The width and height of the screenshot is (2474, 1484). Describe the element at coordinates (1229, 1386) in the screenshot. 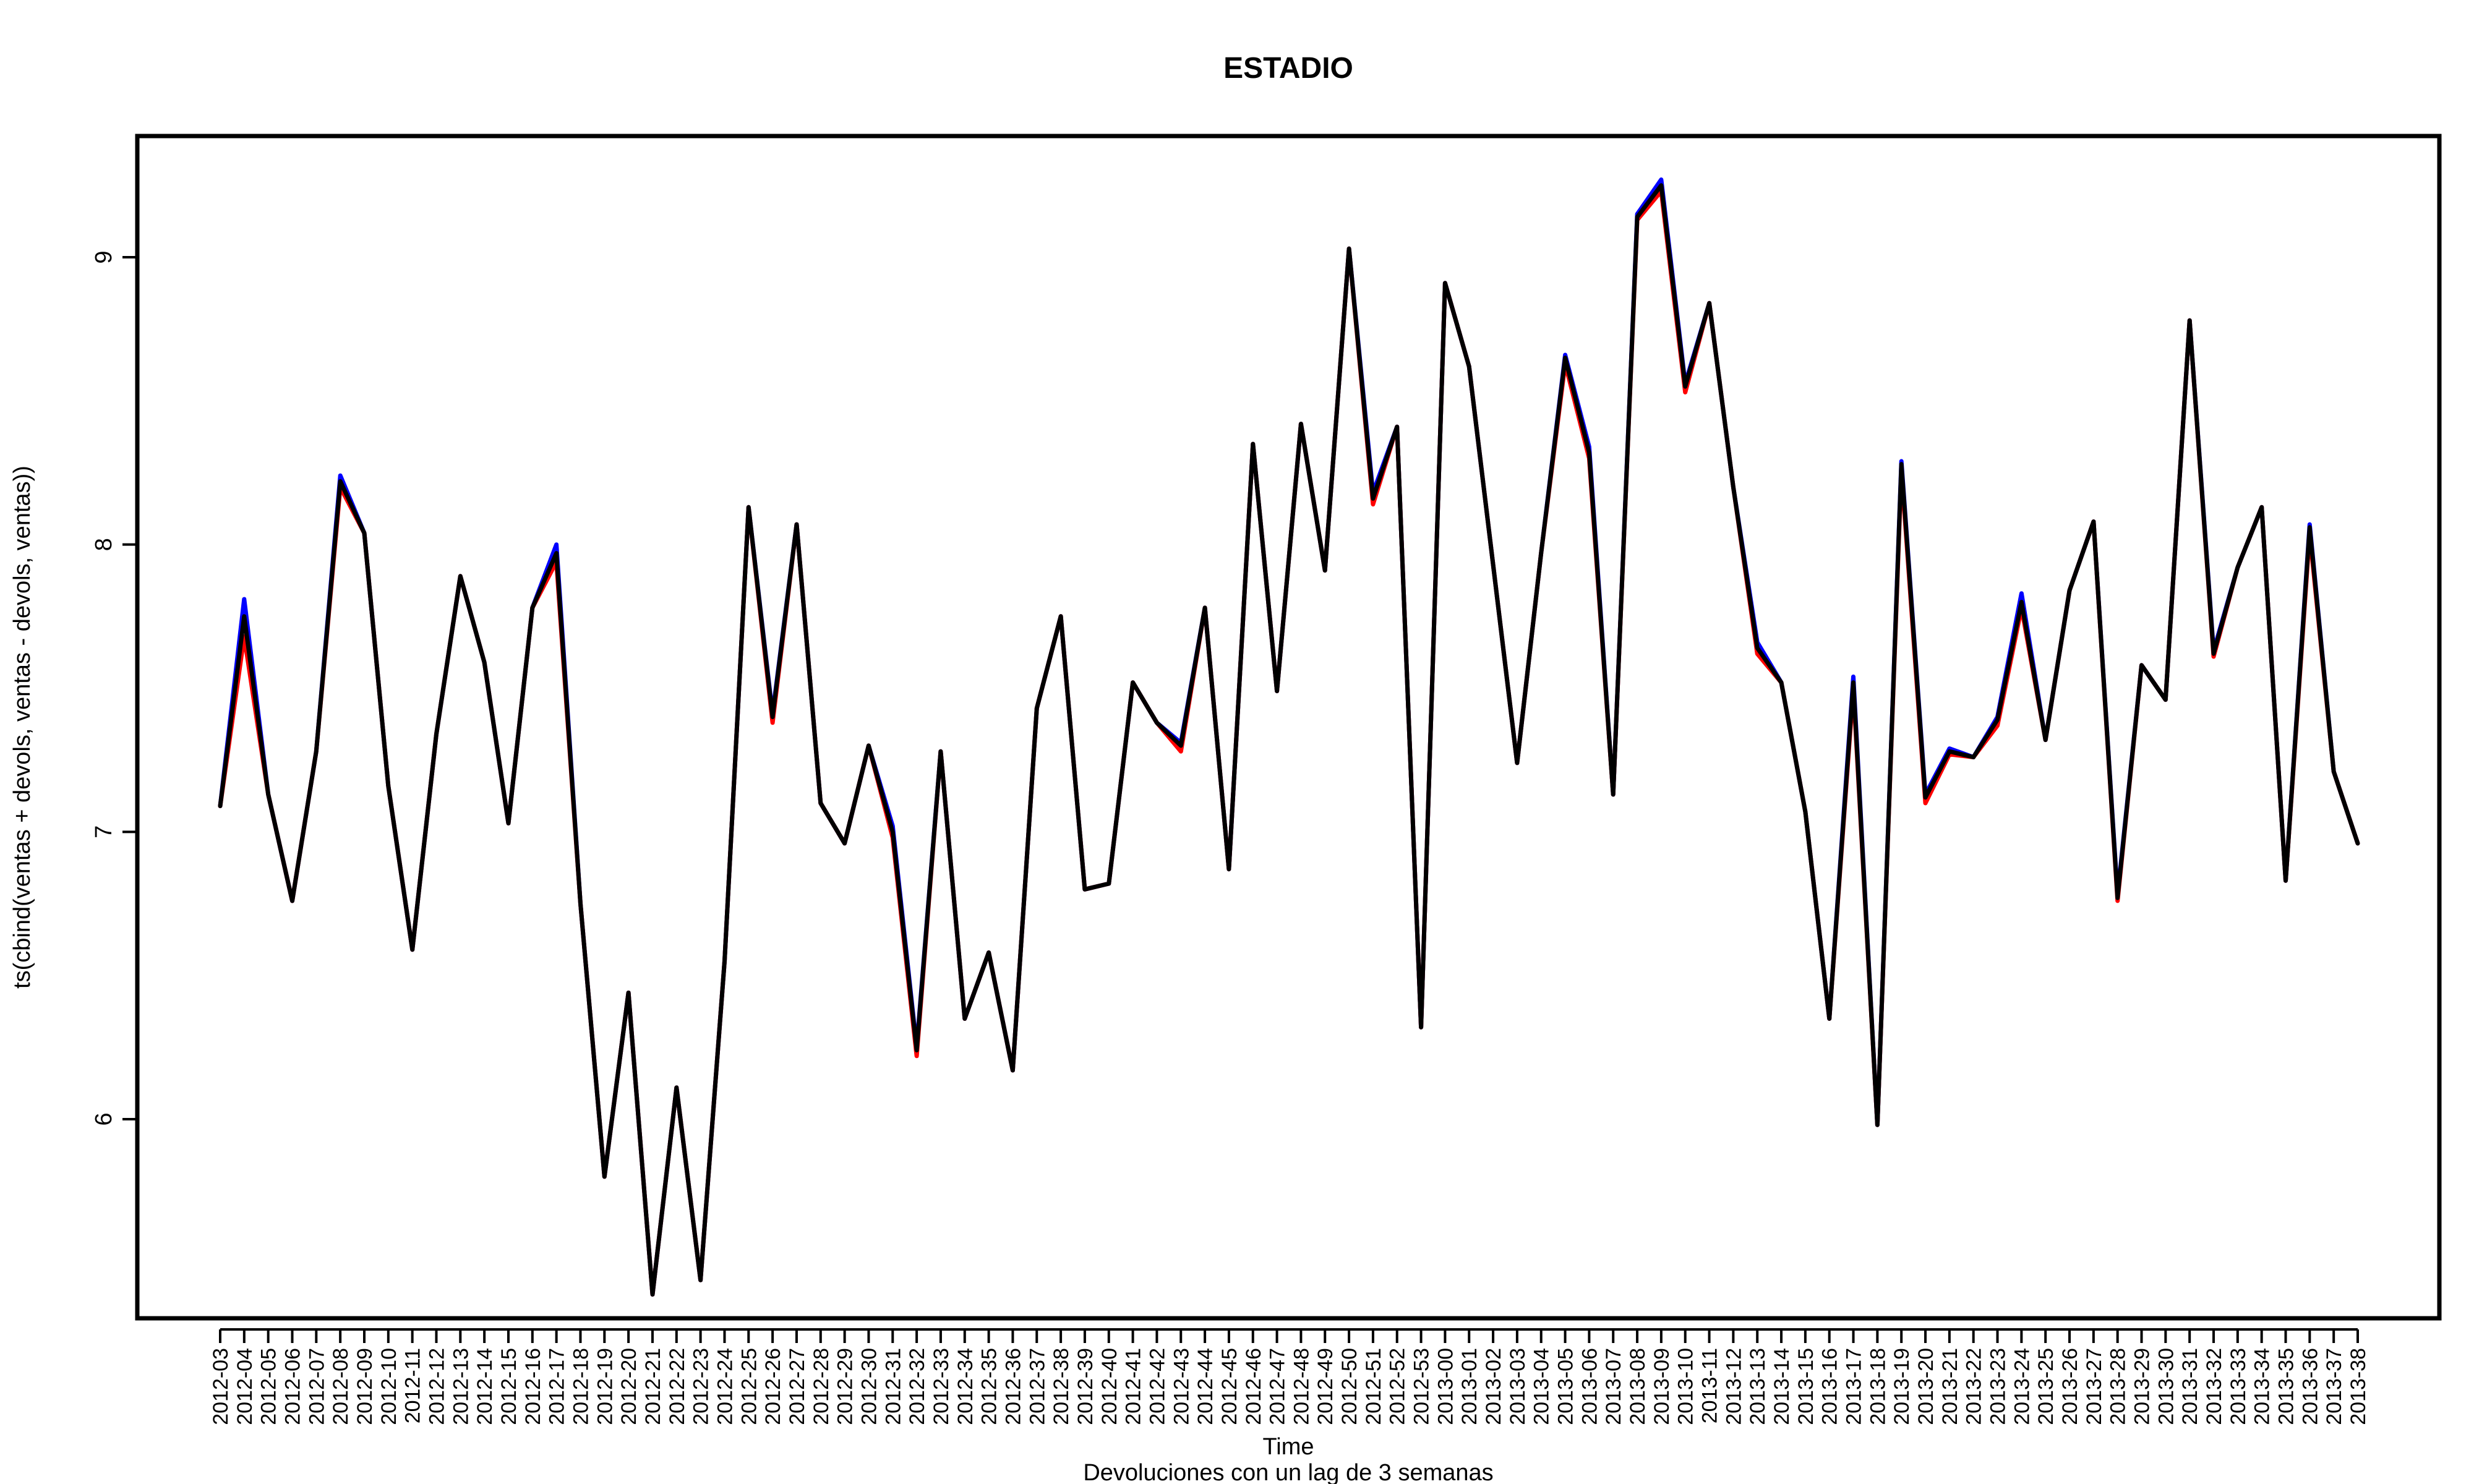

I see `x-tick-label: 2012-45` at that location.